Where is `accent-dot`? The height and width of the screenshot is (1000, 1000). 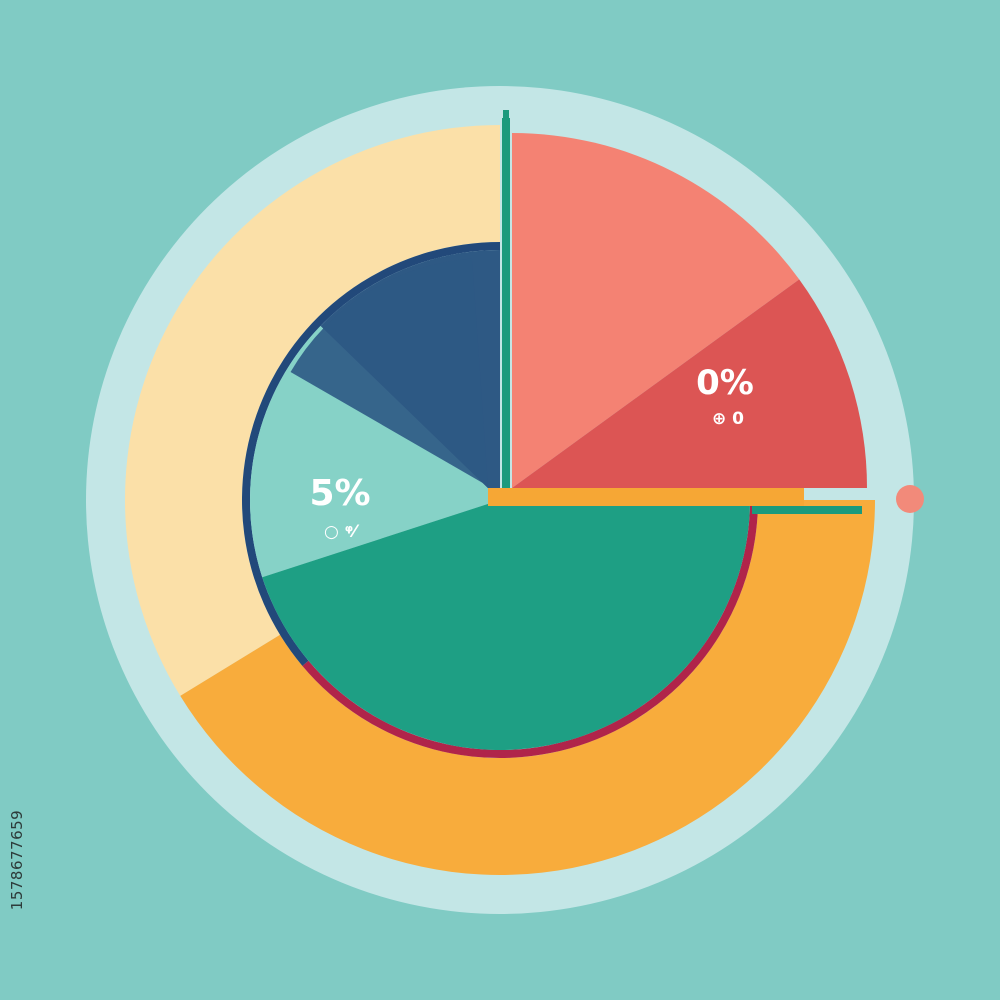 accent-dot is located at coordinates (910, 499).